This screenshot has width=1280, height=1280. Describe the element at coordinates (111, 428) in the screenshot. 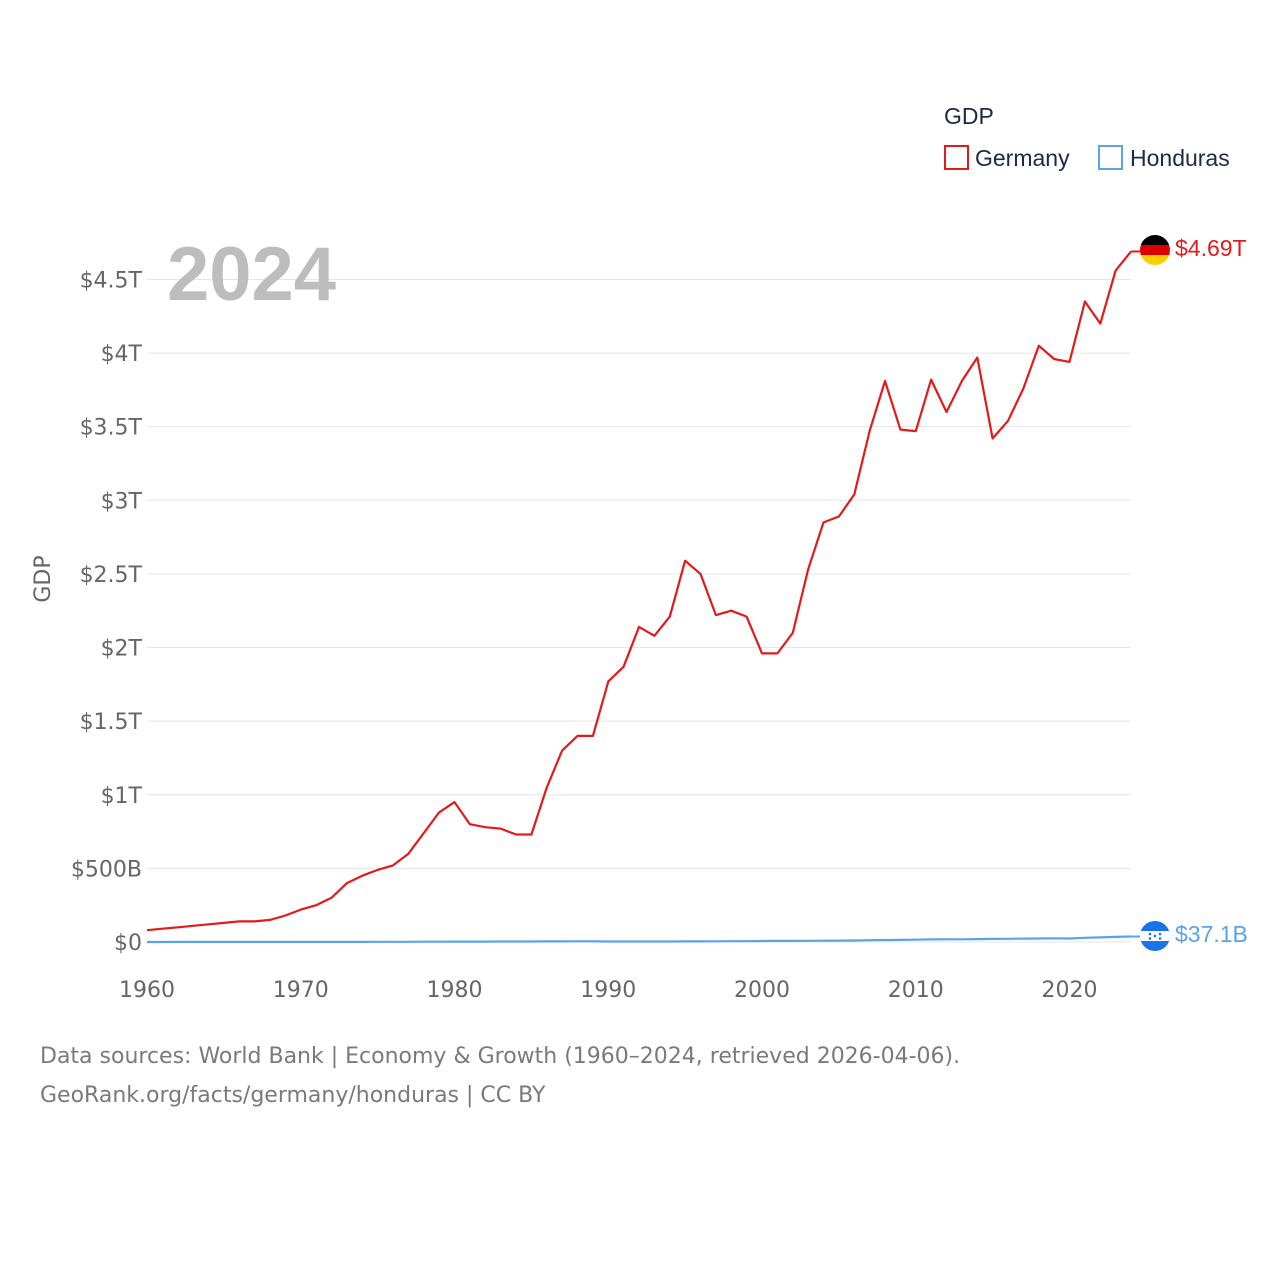

I see `y-tick-label: $3.5T` at that location.